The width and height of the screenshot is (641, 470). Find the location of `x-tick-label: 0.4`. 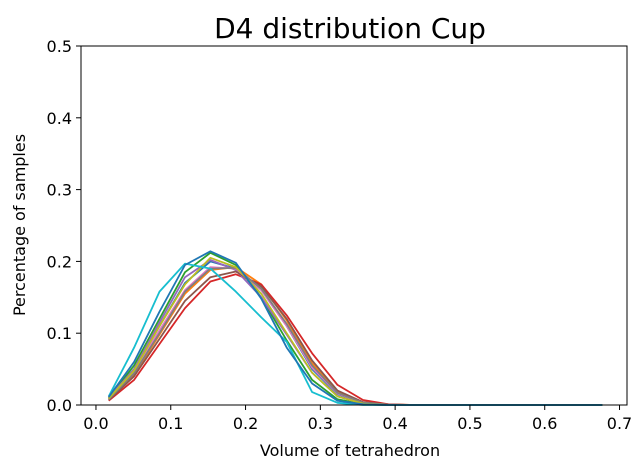

x-tick-label: 0.4 is located at coordinates (394, 423).